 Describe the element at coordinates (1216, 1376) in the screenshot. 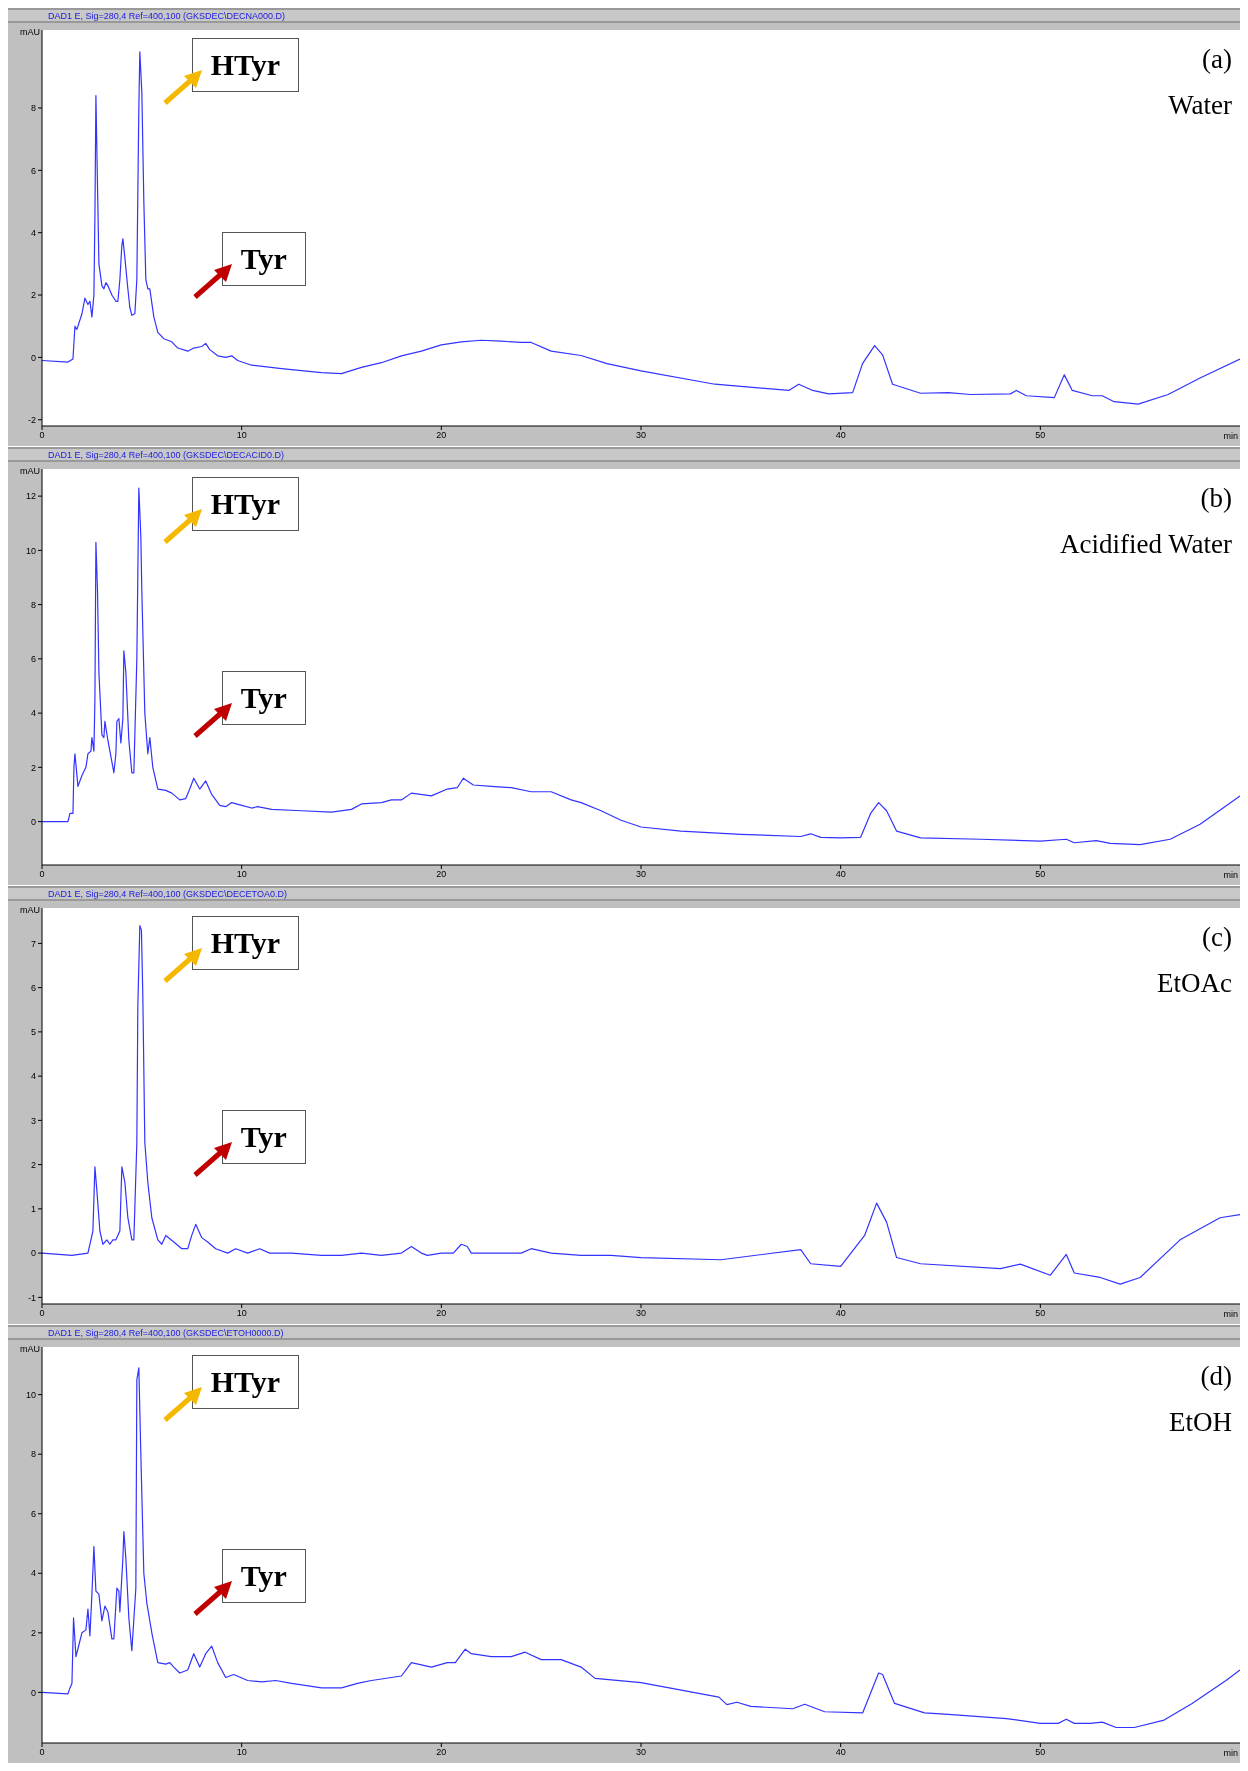

I see `annotation: (d)` at that location.